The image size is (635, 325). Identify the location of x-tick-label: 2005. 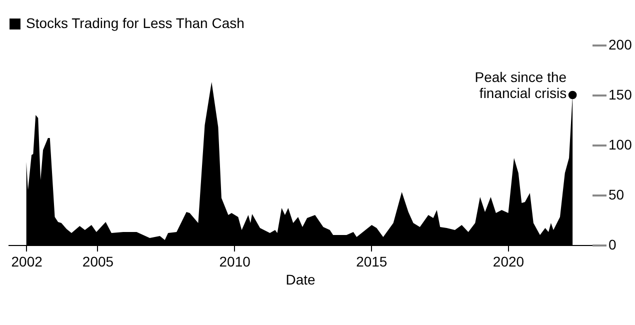
(98, 262).